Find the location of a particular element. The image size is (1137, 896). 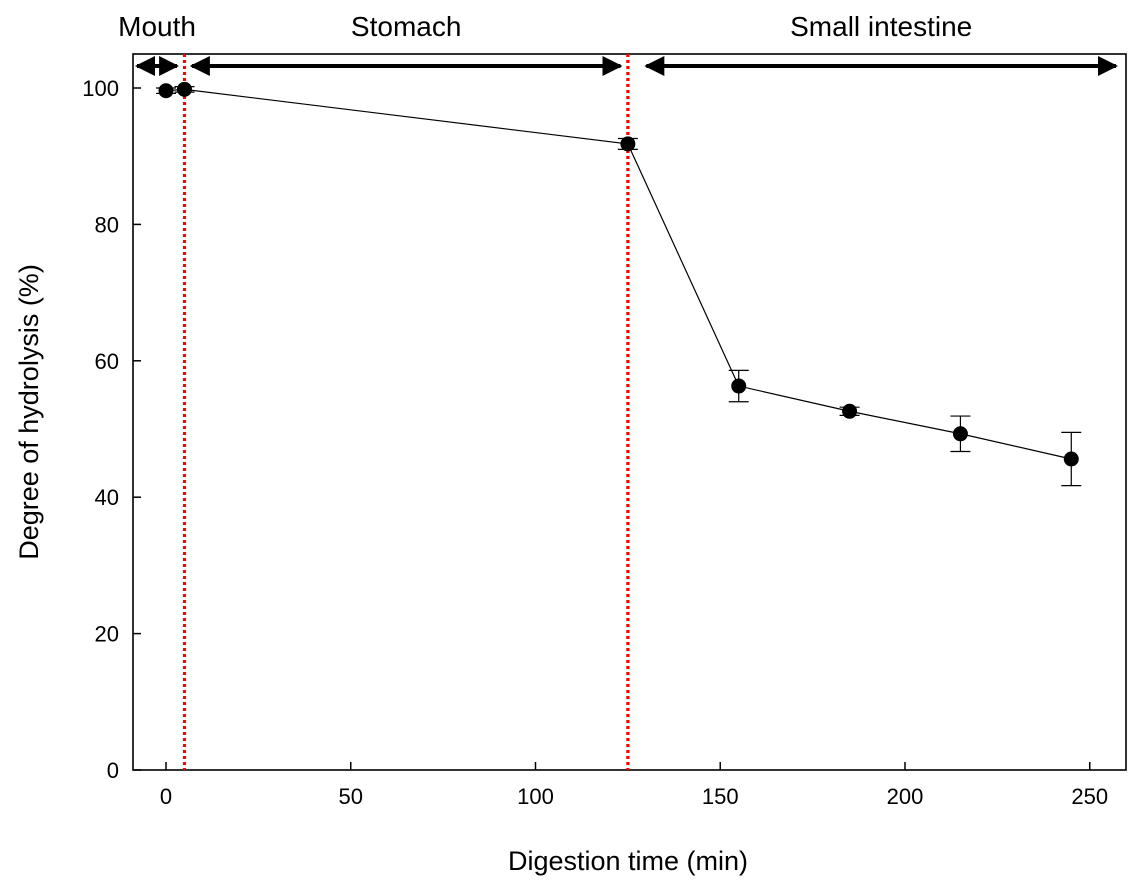

y-tick-label: 100 is located at coordinates (100, 88).